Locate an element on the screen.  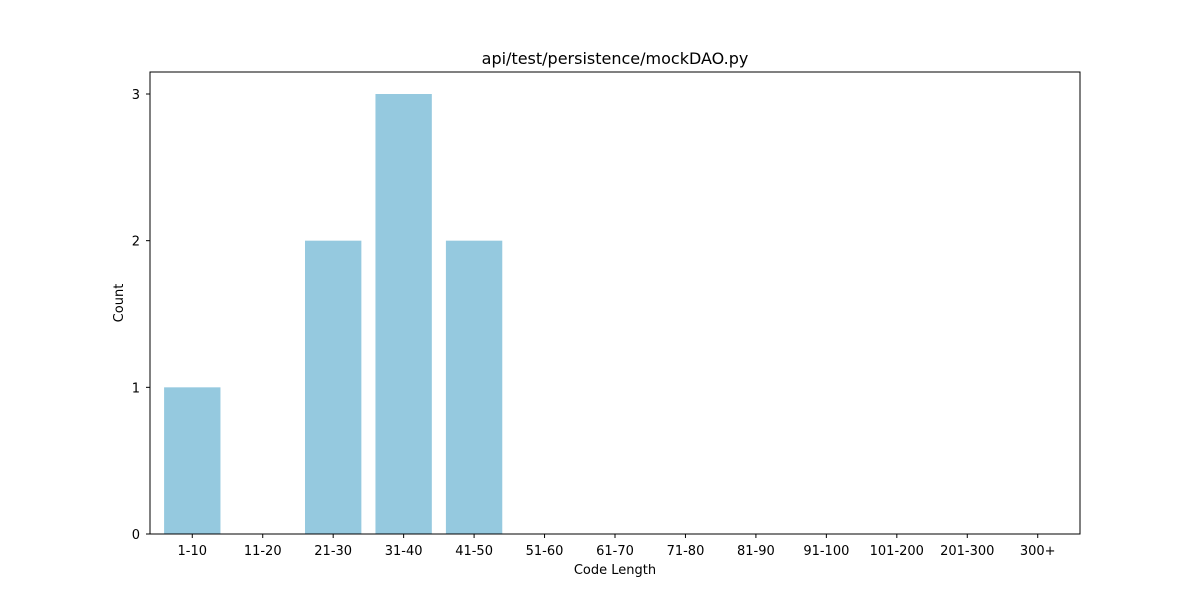
x-axis-label: Code Length is located at coordinates (615, 570).